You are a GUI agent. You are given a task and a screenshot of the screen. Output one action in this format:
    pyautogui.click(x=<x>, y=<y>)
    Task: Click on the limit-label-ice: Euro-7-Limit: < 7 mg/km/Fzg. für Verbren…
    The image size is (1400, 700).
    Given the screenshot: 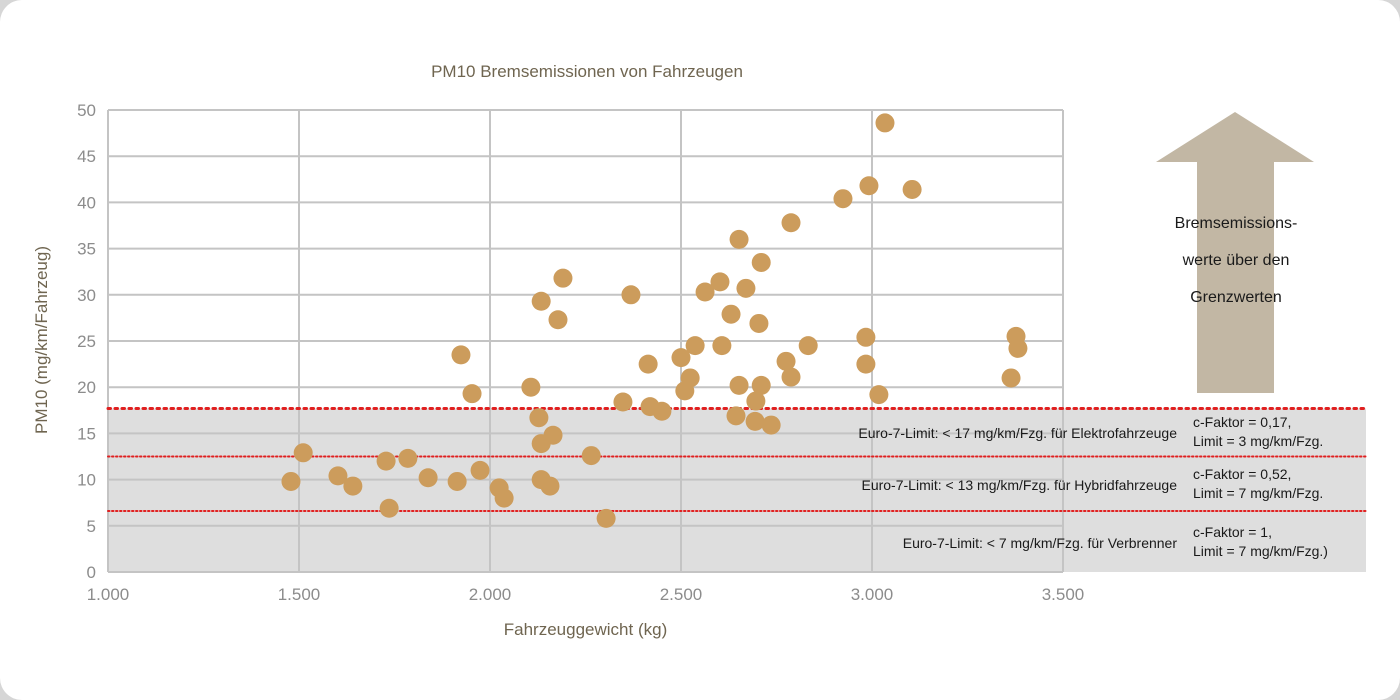 What is the action you would take?
    pyautogui.click(x=1039, y=543)
    